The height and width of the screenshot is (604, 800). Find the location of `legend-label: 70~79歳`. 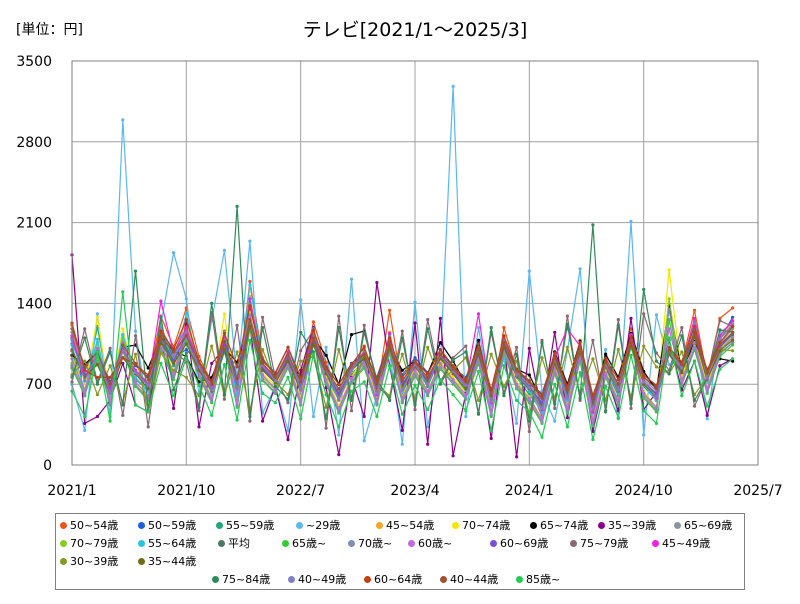

legend-label: 70~79歳 is located at coordinates (94, 543).